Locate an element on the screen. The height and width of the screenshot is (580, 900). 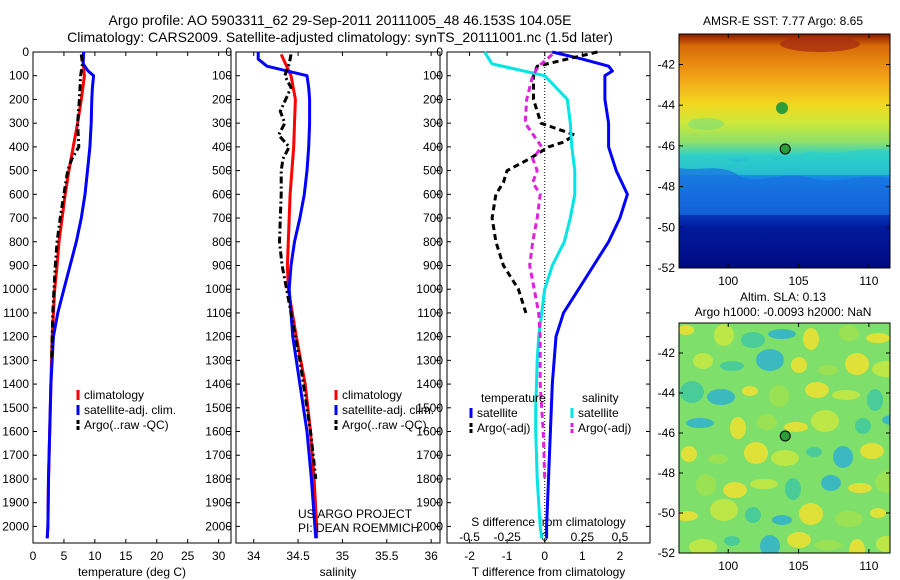
depth-tick-label: 900 is located at coordinates (19, 265).